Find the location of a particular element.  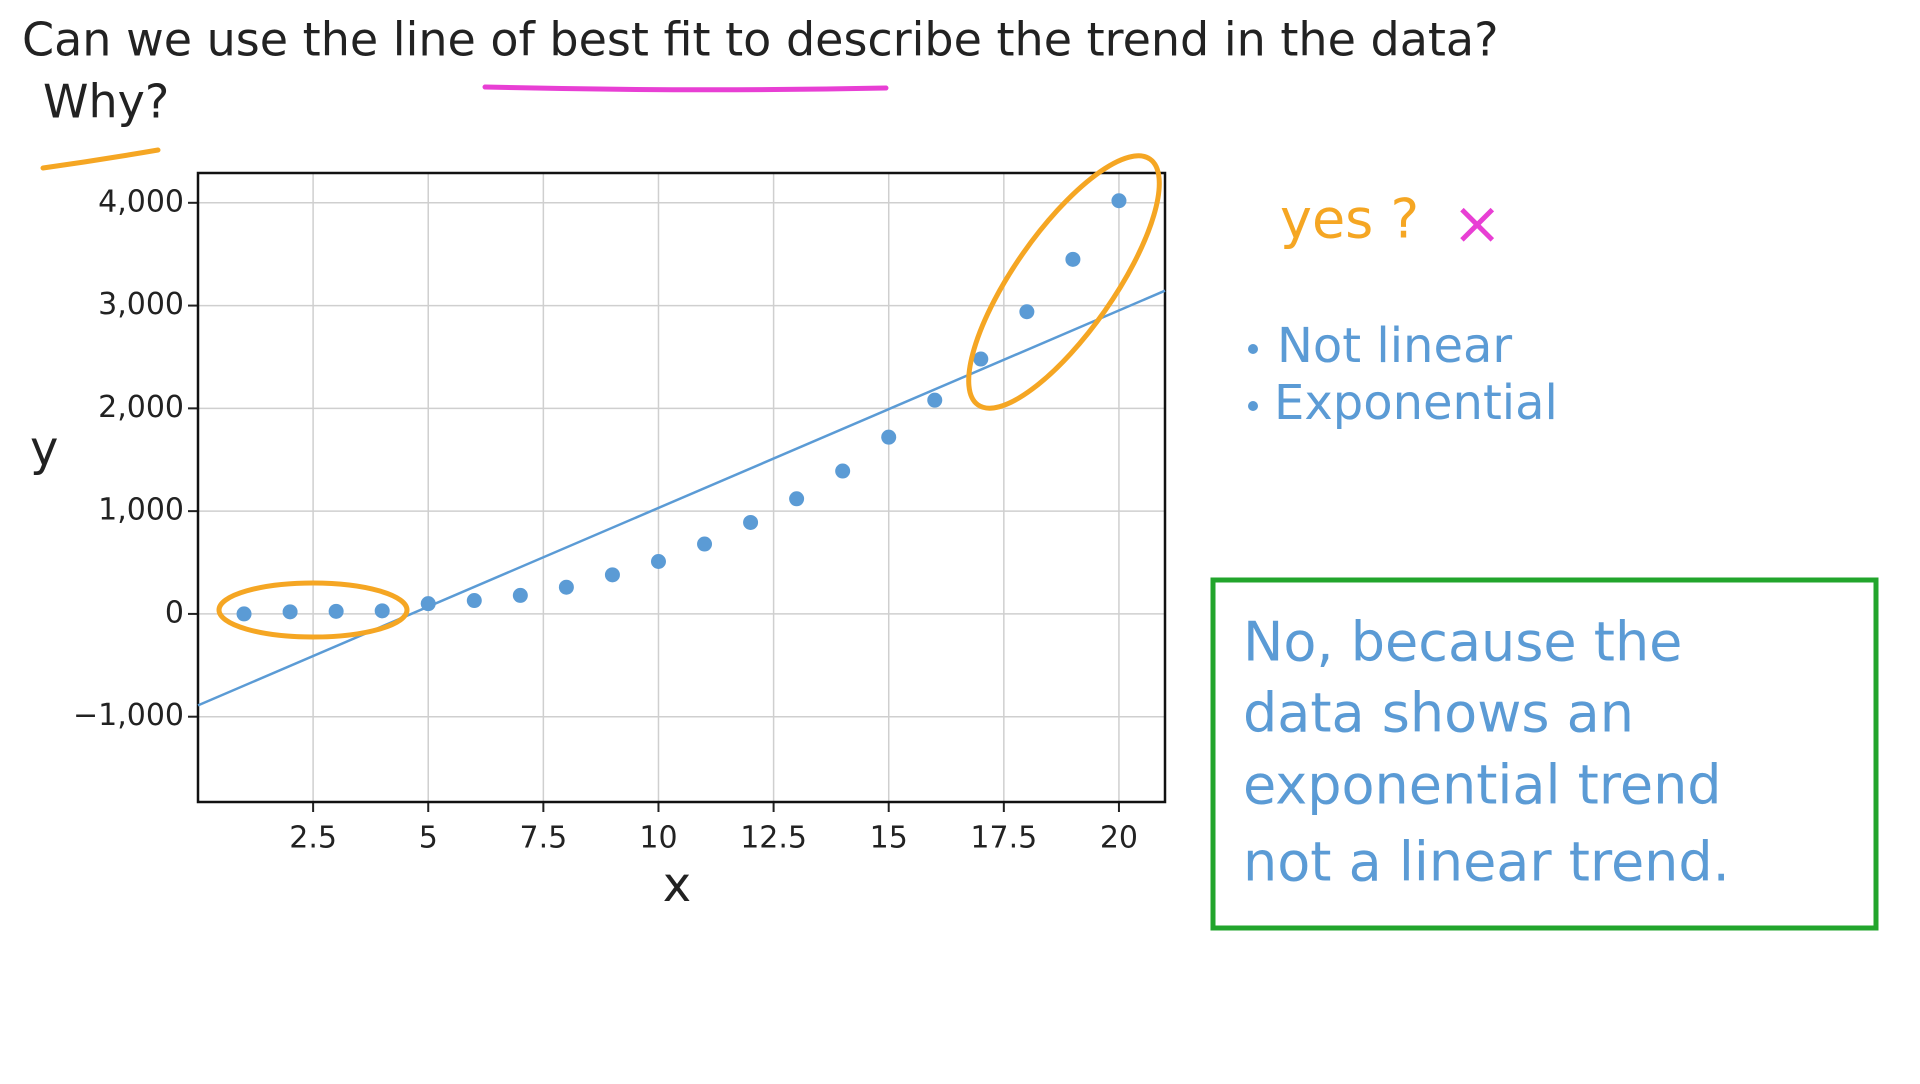

y-tick-label: 2,000 is located at coordinates (141, 407).